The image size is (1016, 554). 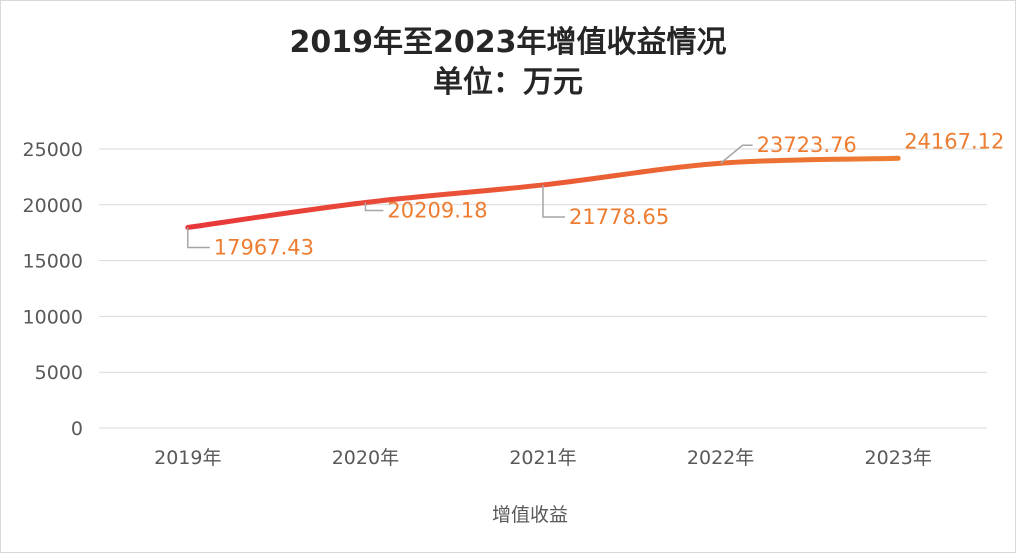 What do you see at coordinates (53, 289) in the screenshot?
I see `y-axis-ticks: 0 5000 10000 15000 20000 25000` at bounding box center [53, 289].